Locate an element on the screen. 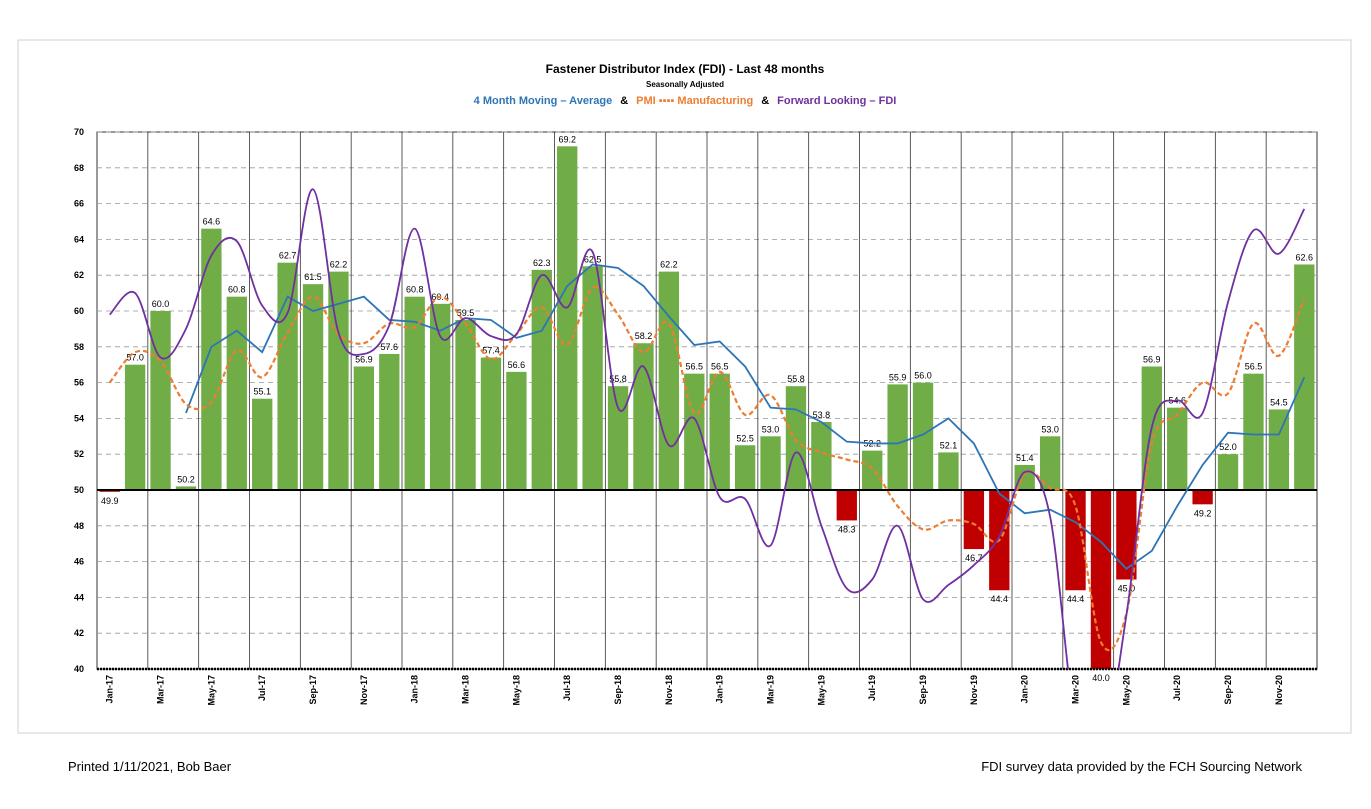 This screenshot has width=1371, height=809. y-tick-label: 64 is located at coordinates (79, 239).